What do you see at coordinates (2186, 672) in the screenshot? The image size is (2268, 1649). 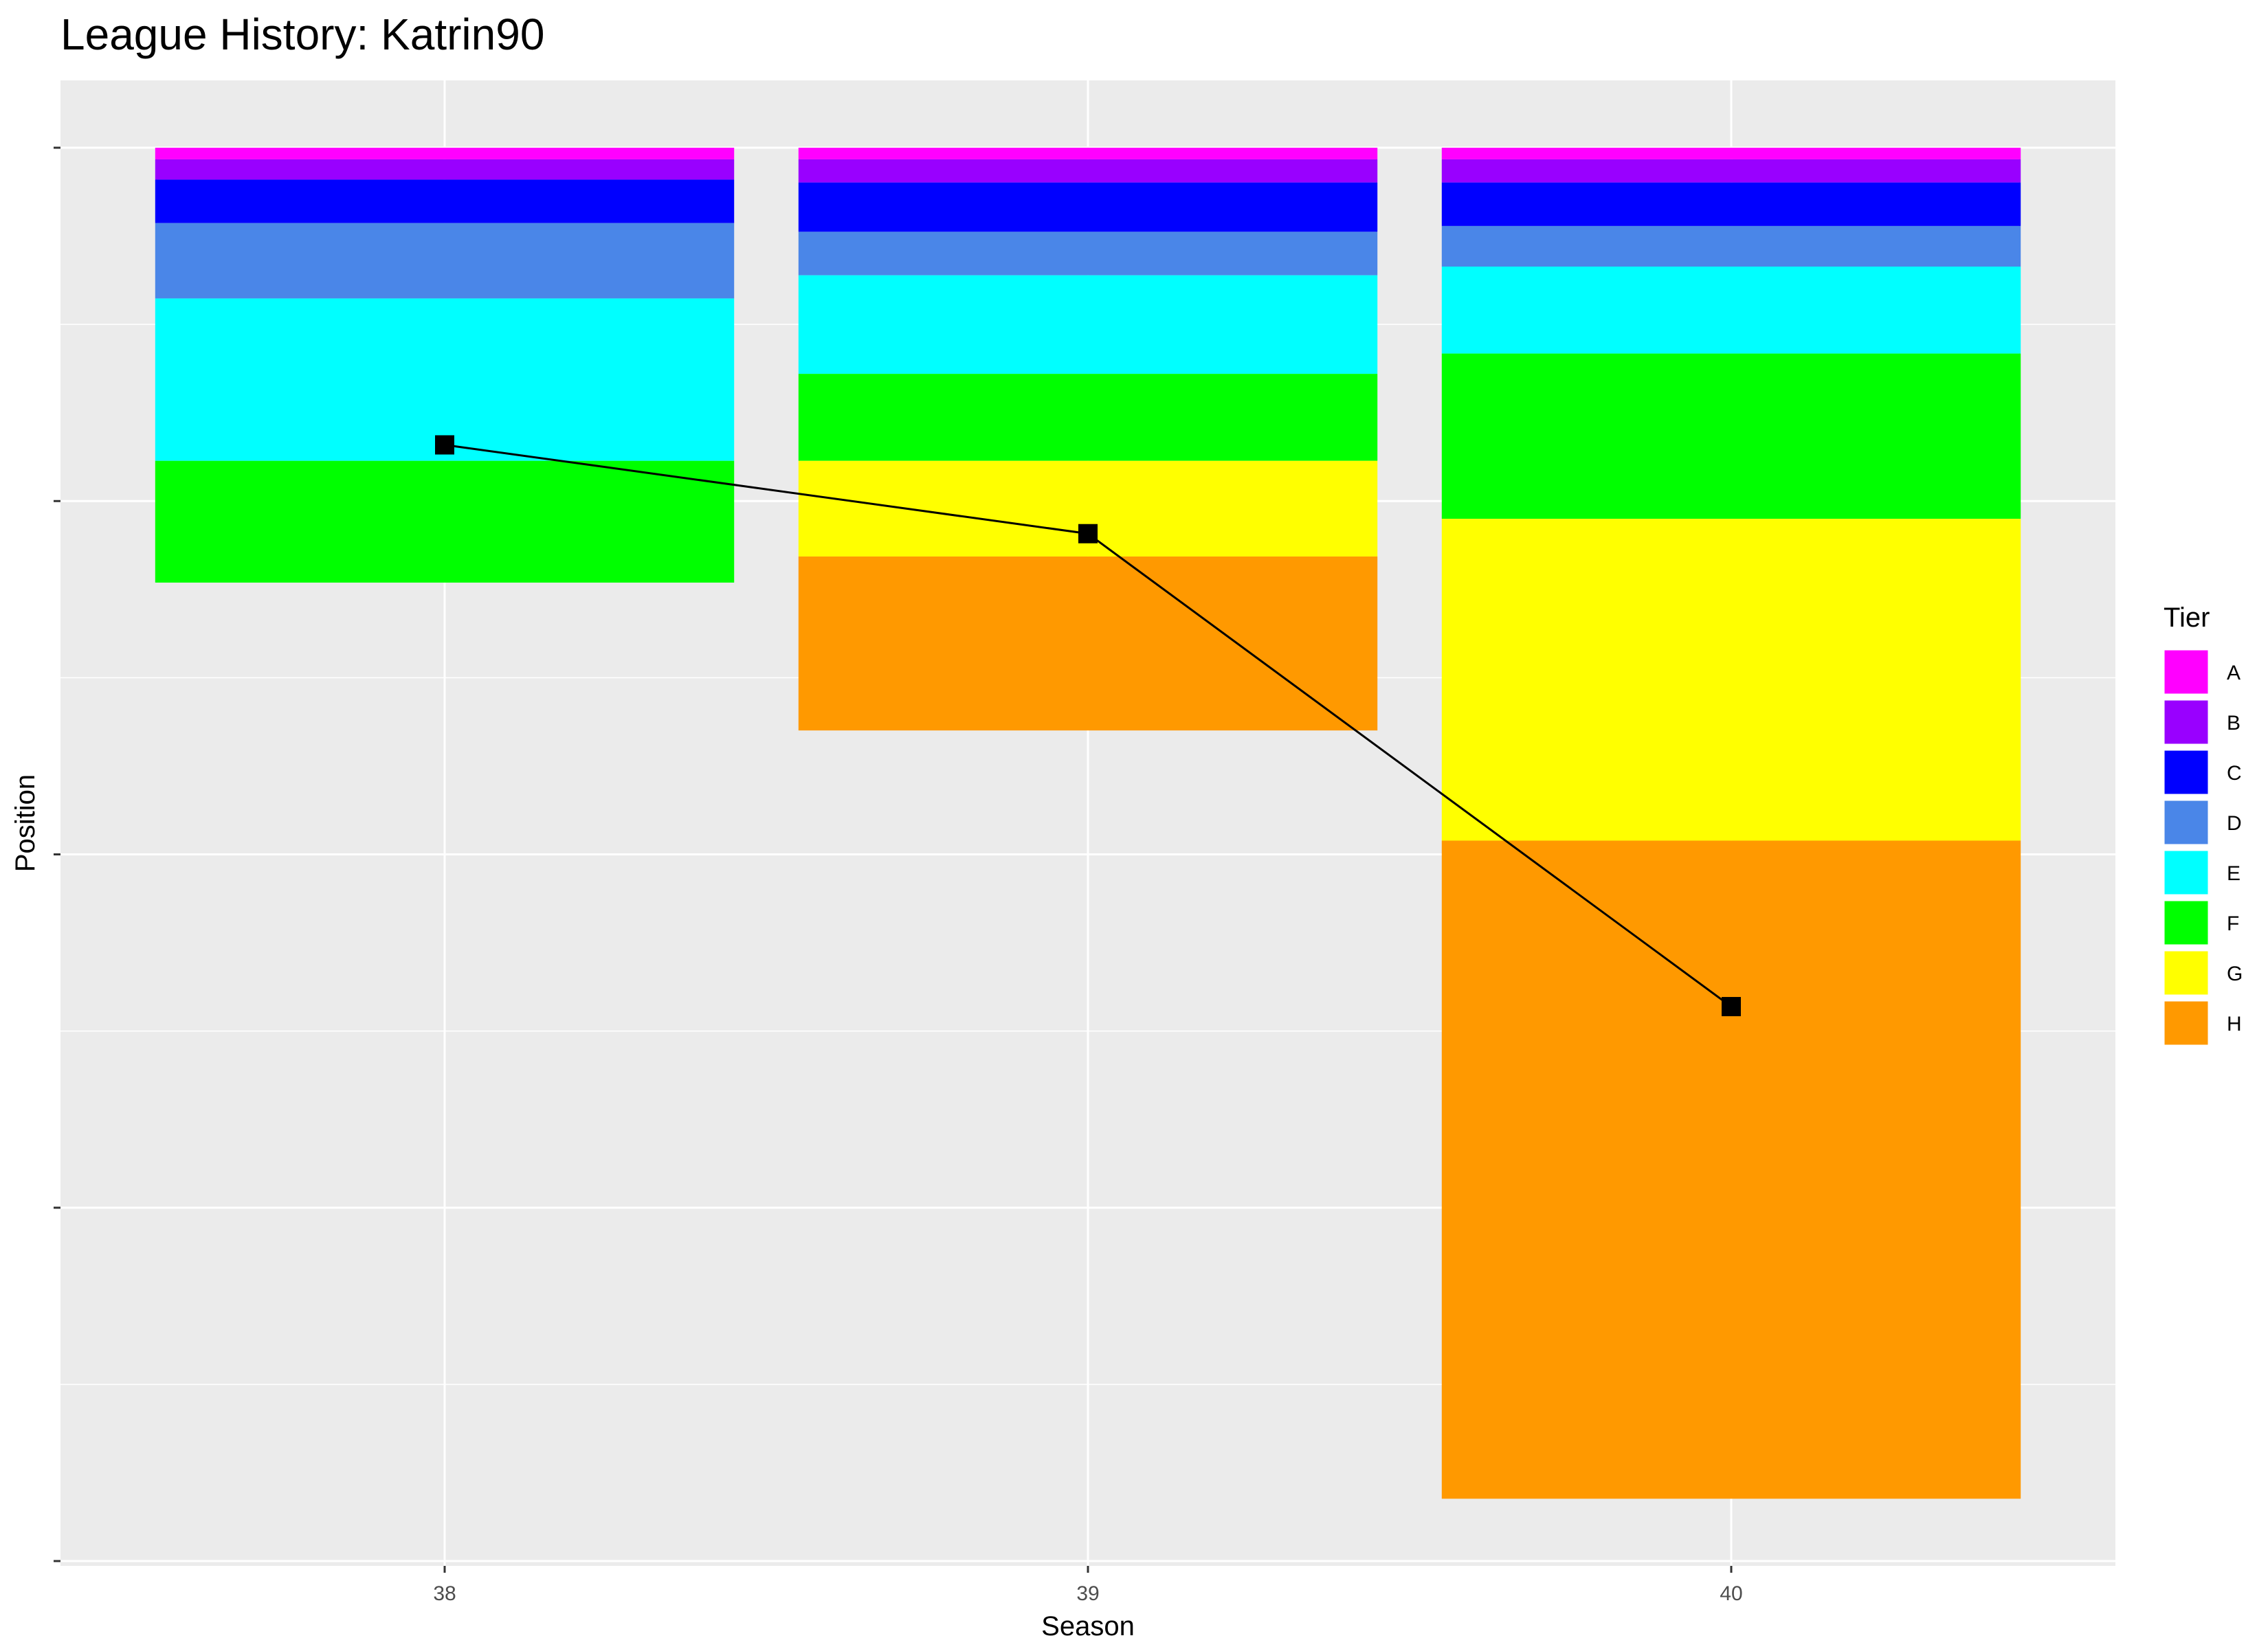 I see `legend-key-a` at bounding box center [2186, 672].